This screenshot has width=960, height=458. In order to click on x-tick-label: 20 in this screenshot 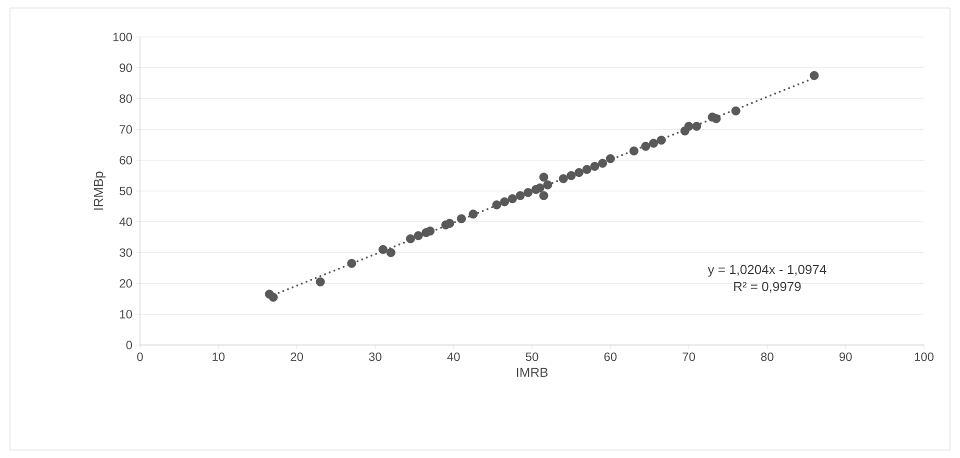, I will do `click(297, 357)`.